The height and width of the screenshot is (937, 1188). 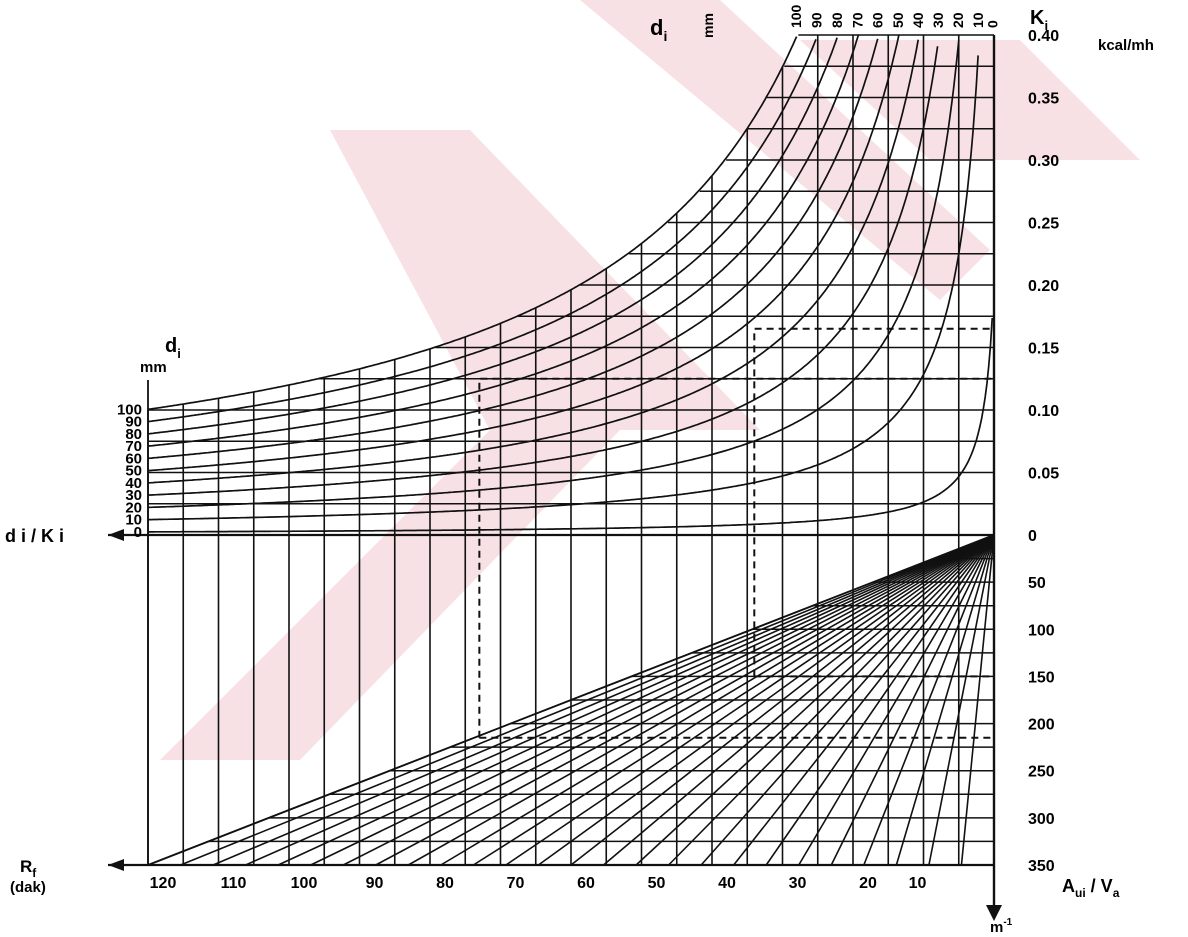 I want to click on top-di-tick-label: 80, so click(x=837, y=20).